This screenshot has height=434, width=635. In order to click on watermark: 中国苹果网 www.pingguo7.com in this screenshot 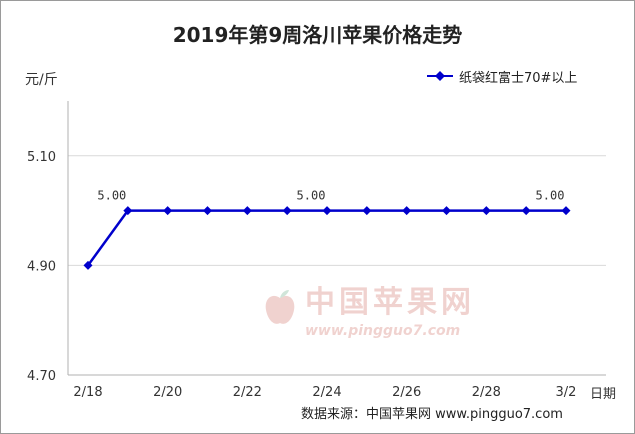, I will do `click(369, 308)`.